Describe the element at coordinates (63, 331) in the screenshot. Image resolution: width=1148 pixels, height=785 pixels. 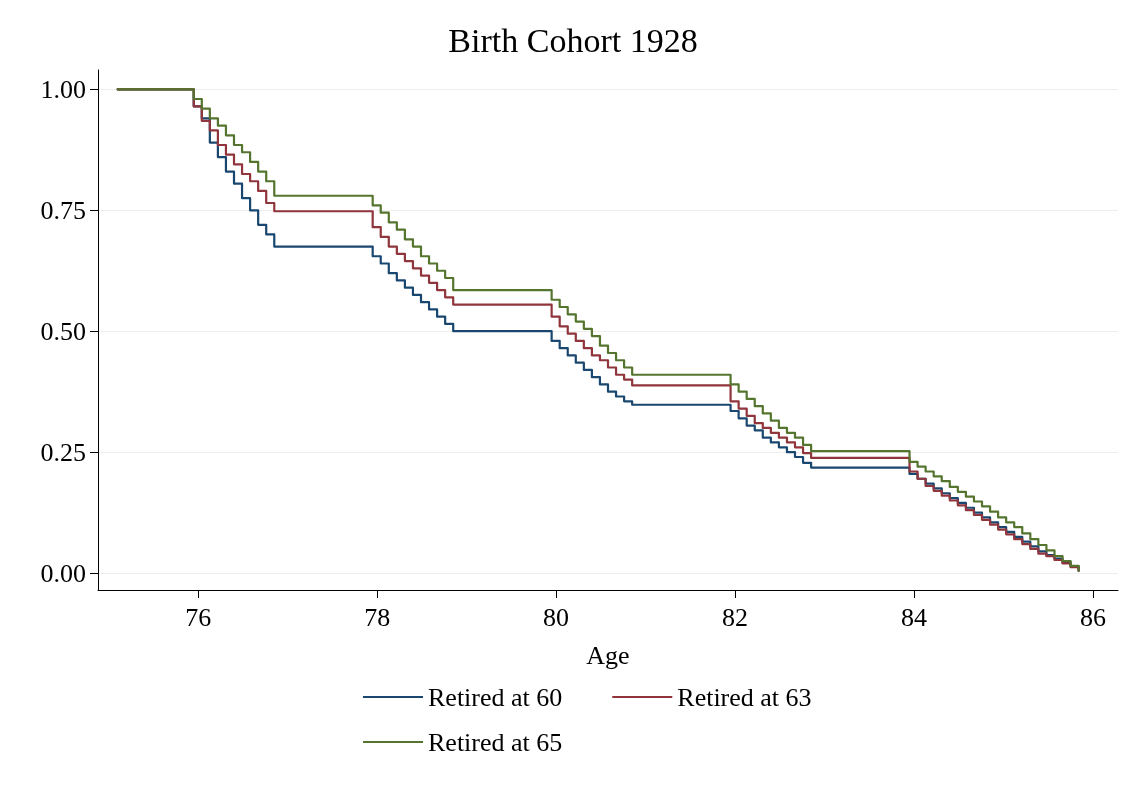
I see `y-tick-label: 0.50` at that location.